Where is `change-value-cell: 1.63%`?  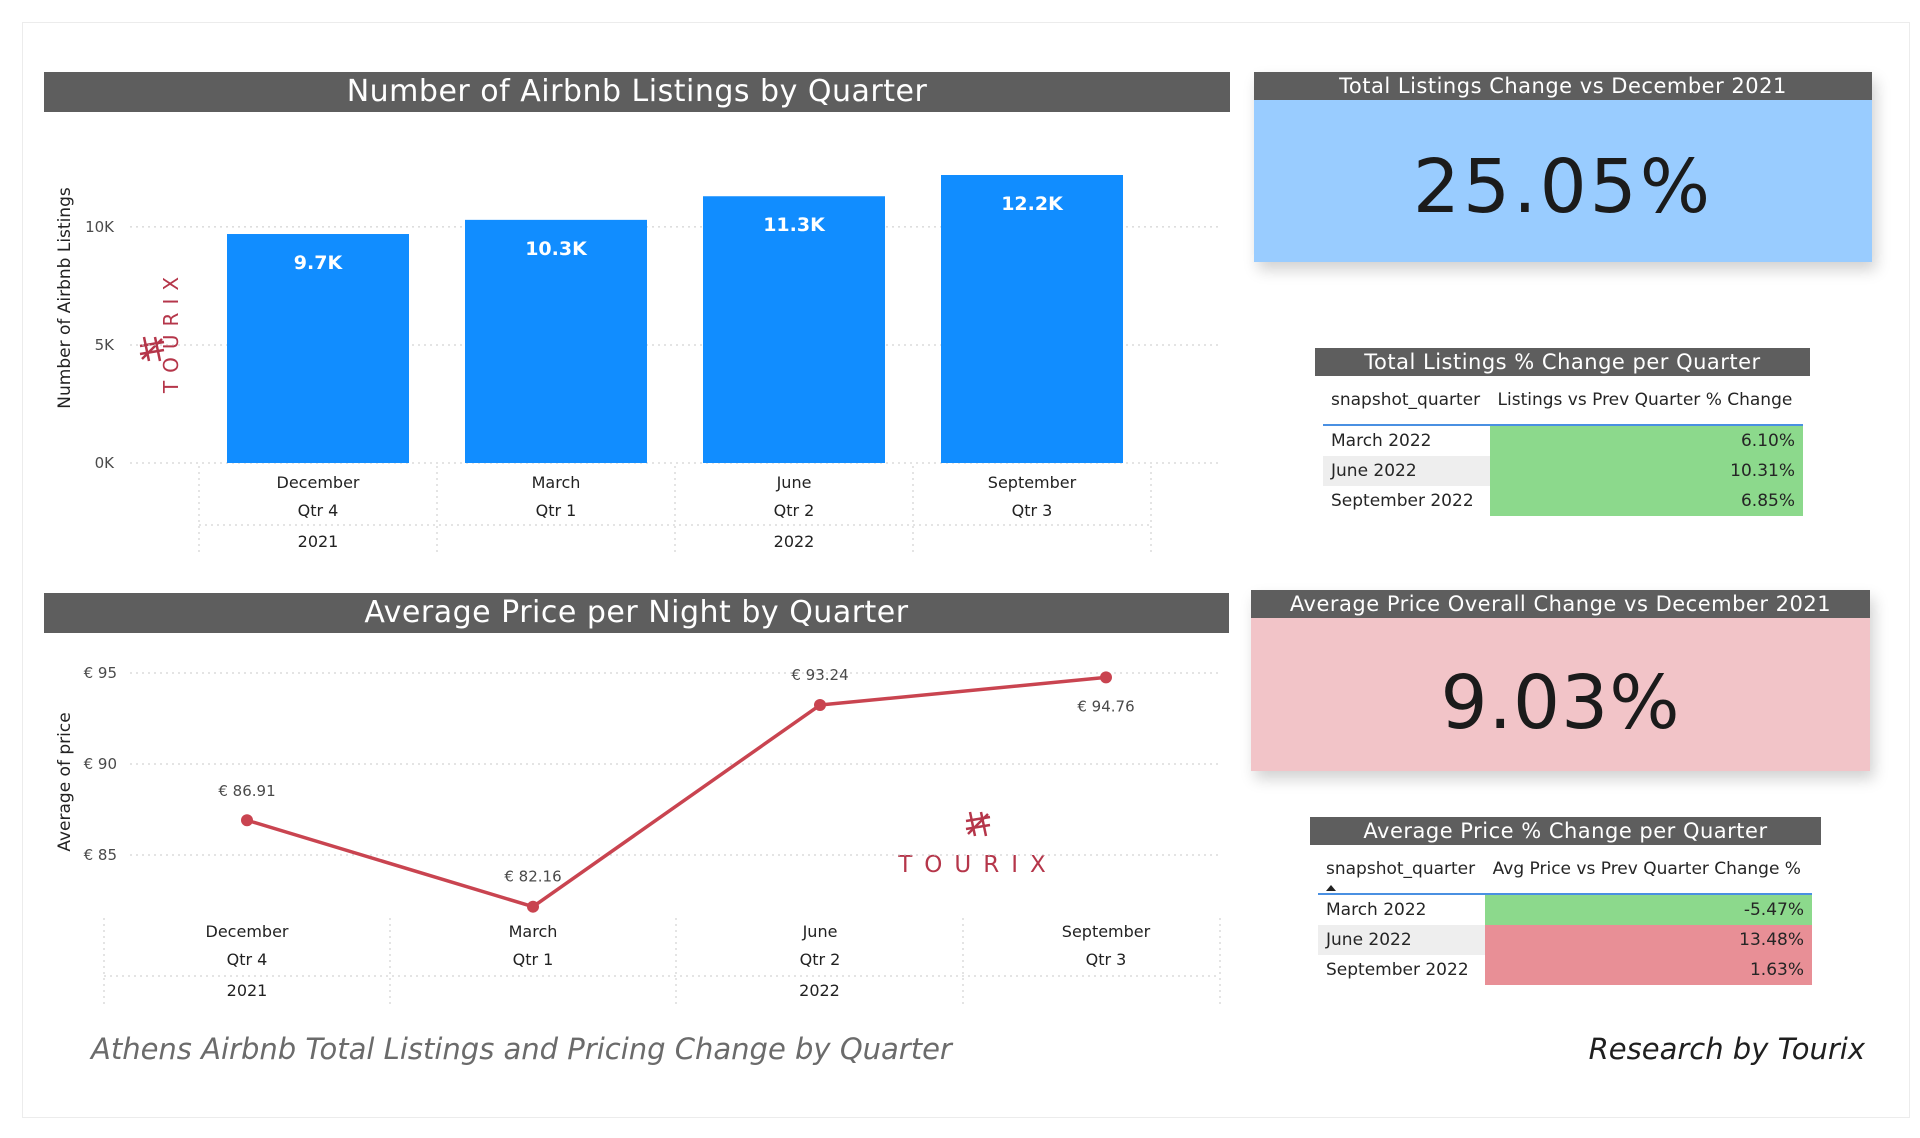 change-value-cell: 1.63% is located at coordinates (1648, 970).